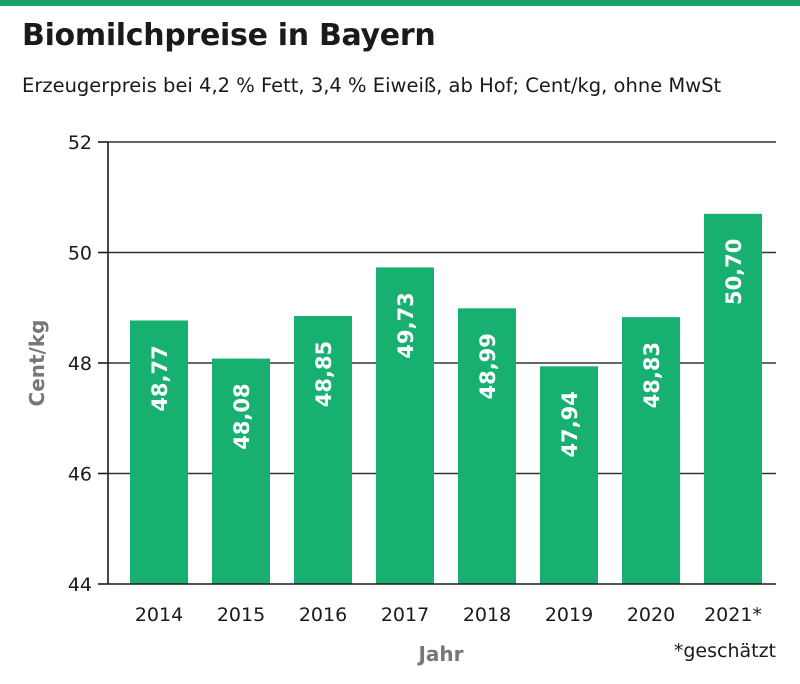 This screenshot has width=800, height=684. I want to click on x-tick-label: 2019, so click(569, 615).